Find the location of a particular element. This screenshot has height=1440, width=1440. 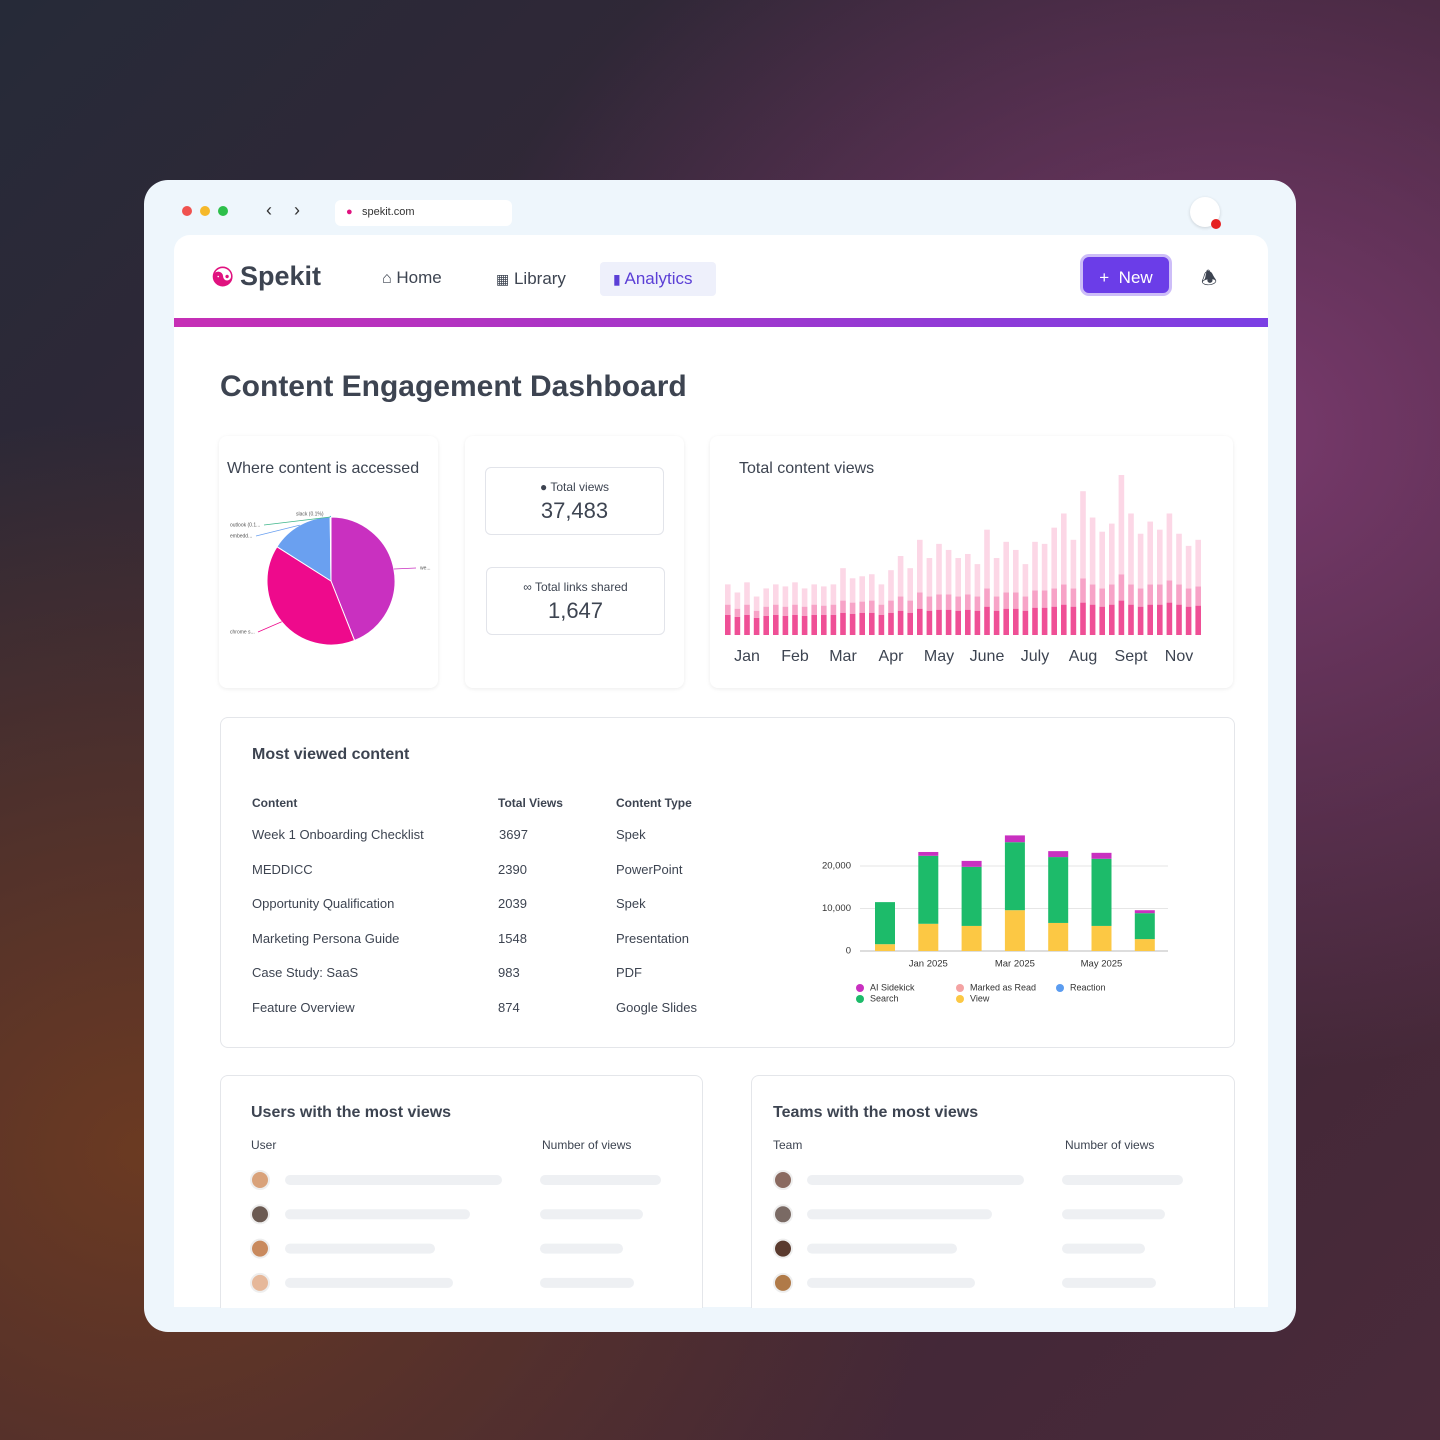

x-tick-label: July is located at coordinates (1035, 656).